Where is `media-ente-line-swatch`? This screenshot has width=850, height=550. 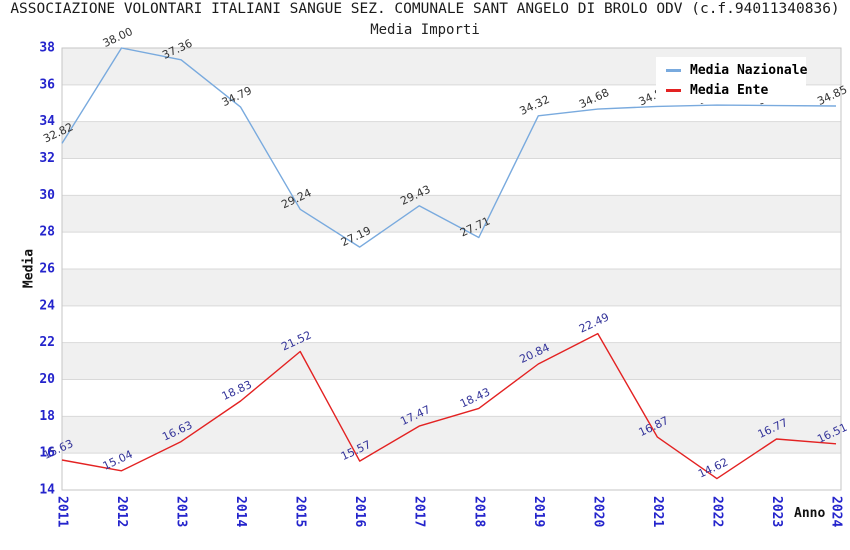 media-ente-line-swatch is located at coordinates (673, 90).